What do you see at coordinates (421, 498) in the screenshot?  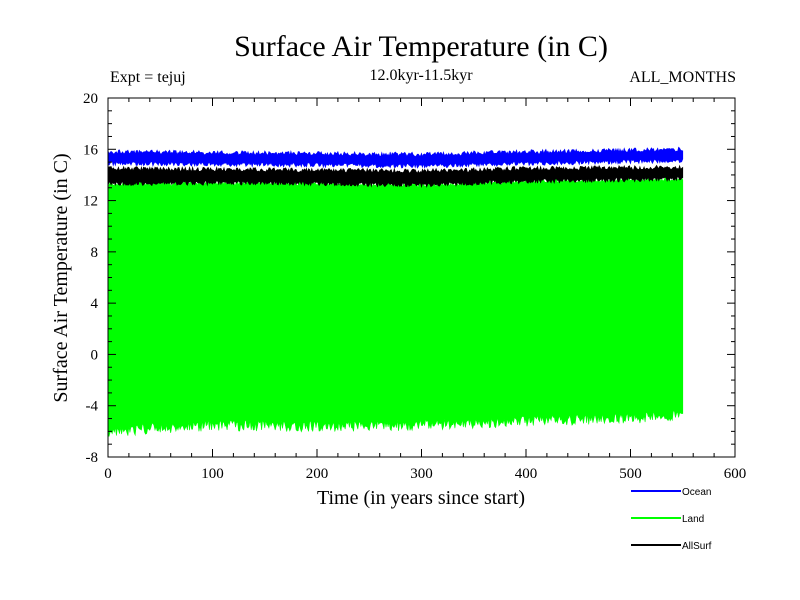 I see `x-axis-label: Time (in years since start)` at bounding box center [421, 498].